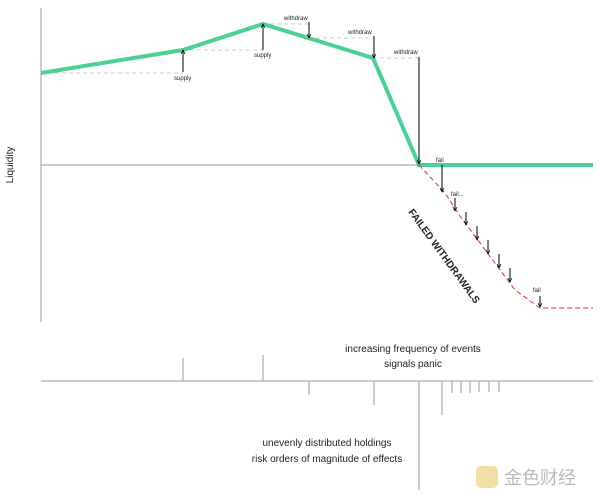  What do you see at coordinates (10, 165) in the screenshot?
I see `axis-label: Liquidity` at bounding box center [10, 165].